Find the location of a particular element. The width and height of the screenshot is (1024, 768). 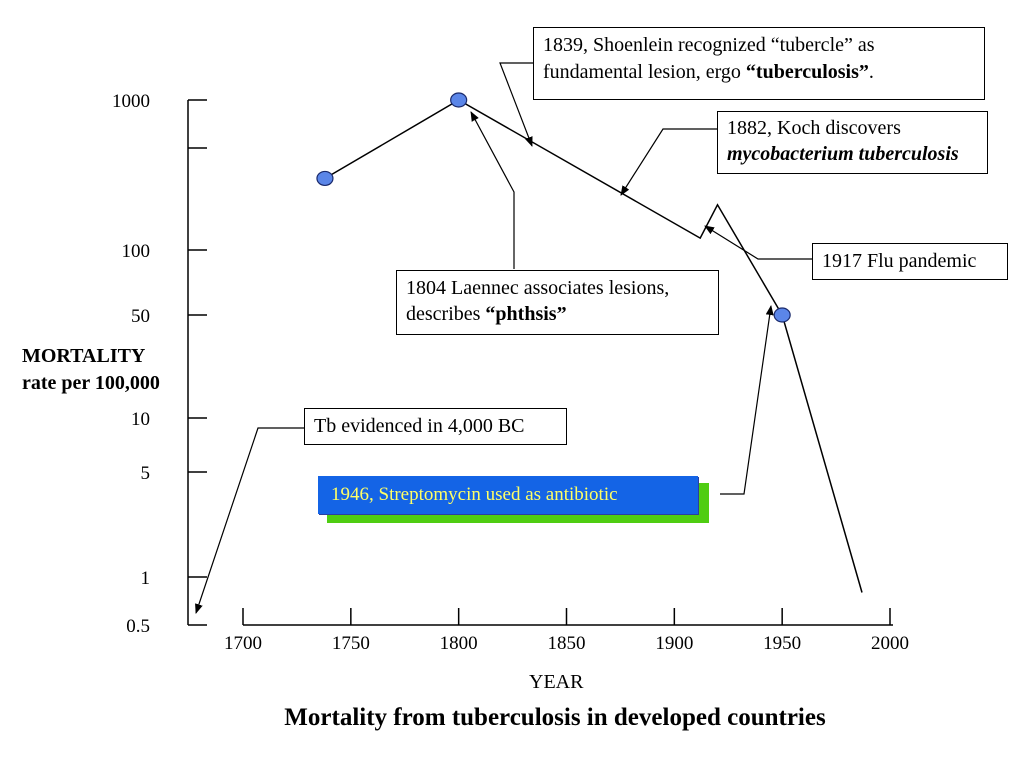

y-tick-label: 0.5 is located at coordinates (138, 626).